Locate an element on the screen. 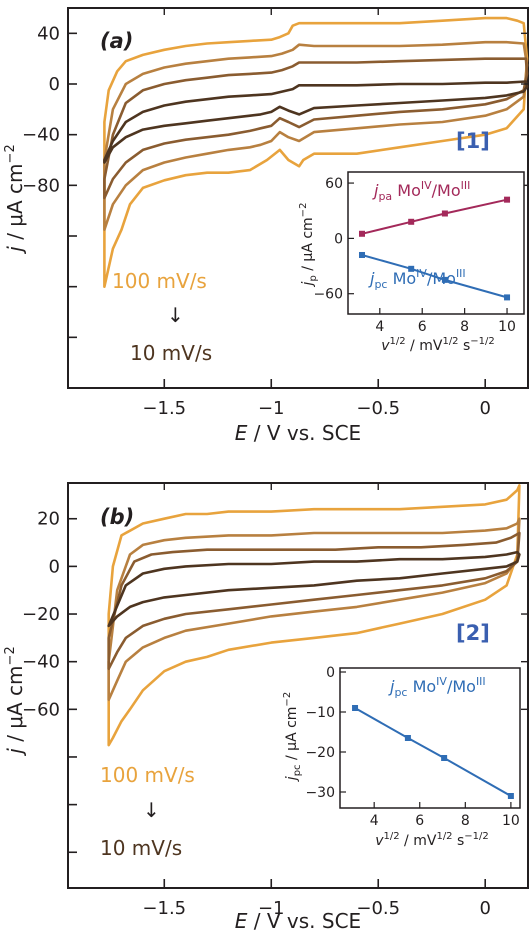 This screenshot has height=940, width=529. panel-b-label: (b) is located at coordinates (117, 517).